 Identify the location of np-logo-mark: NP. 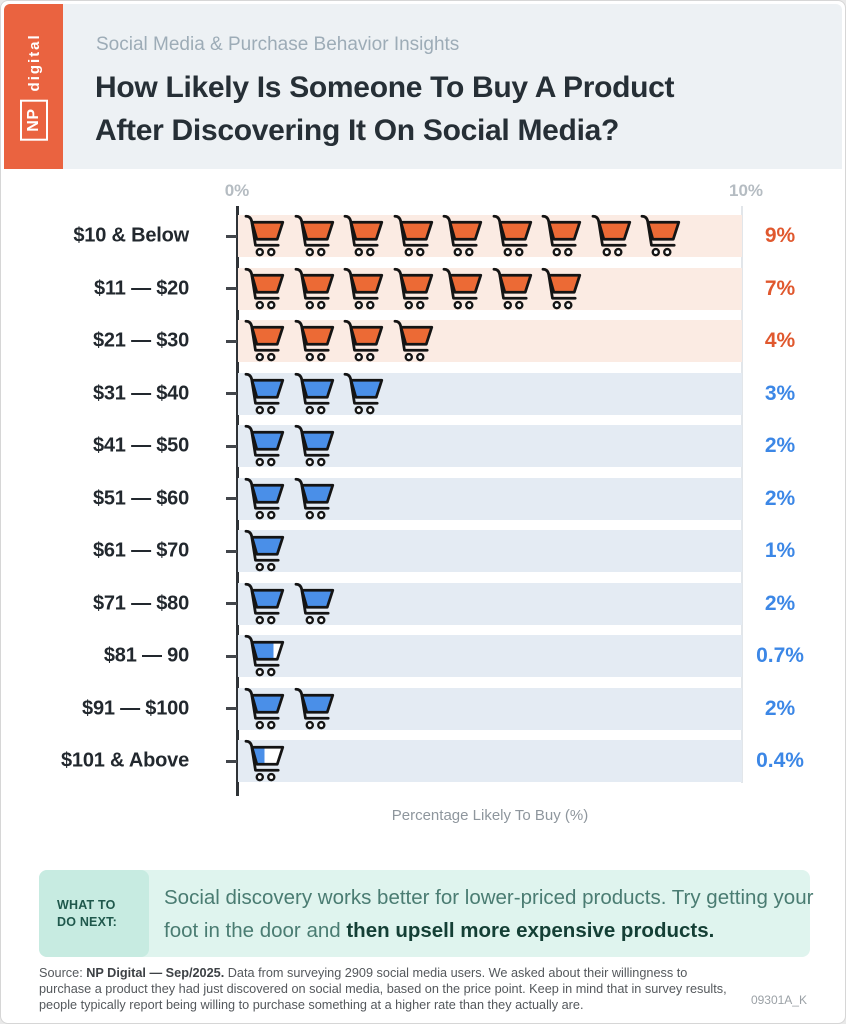
(33, 119).